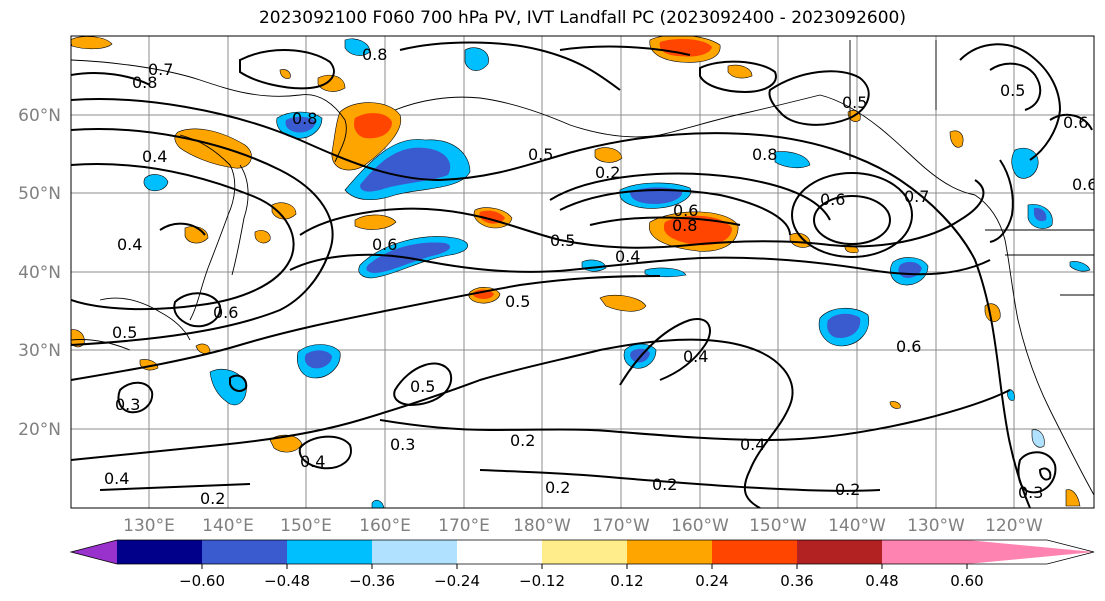 The width and height of the screenshot is (1105, 601). I want to click on colorbar-outline, so click(582, 552).